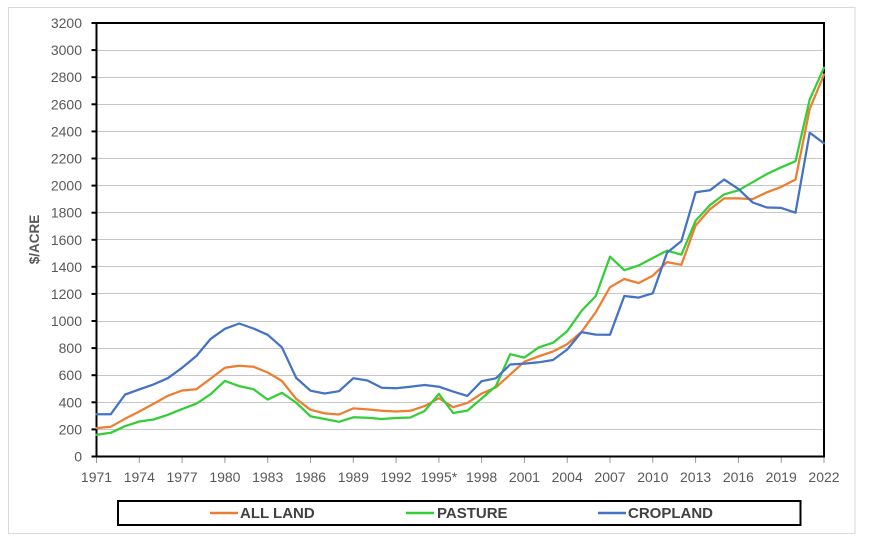 This screenshot has height=555, width=870. I want to click on svg-text: 1995*, so click(439, 477).